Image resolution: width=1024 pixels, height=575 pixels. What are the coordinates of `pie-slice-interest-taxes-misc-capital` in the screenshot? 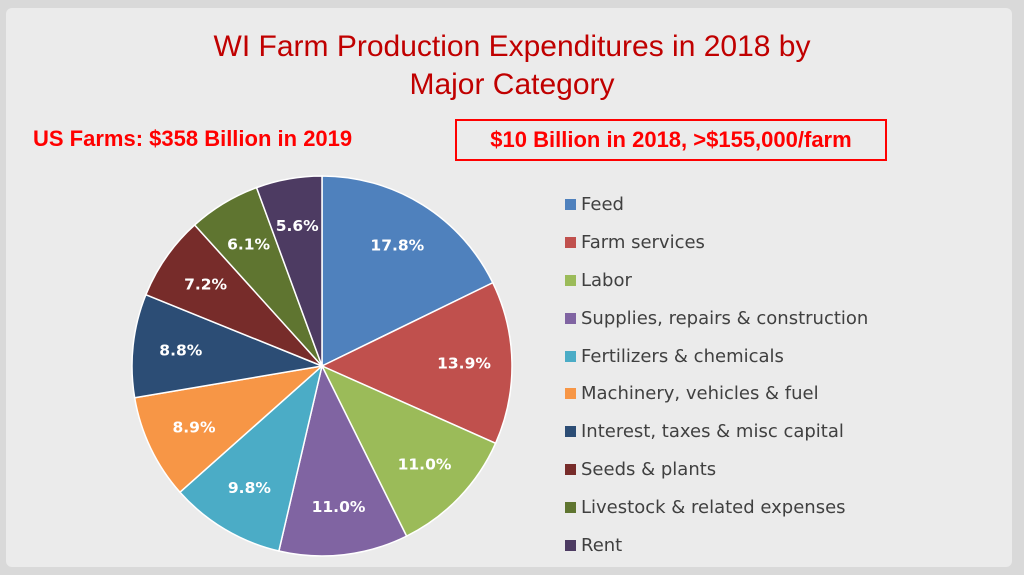 It's located at (228, 346).